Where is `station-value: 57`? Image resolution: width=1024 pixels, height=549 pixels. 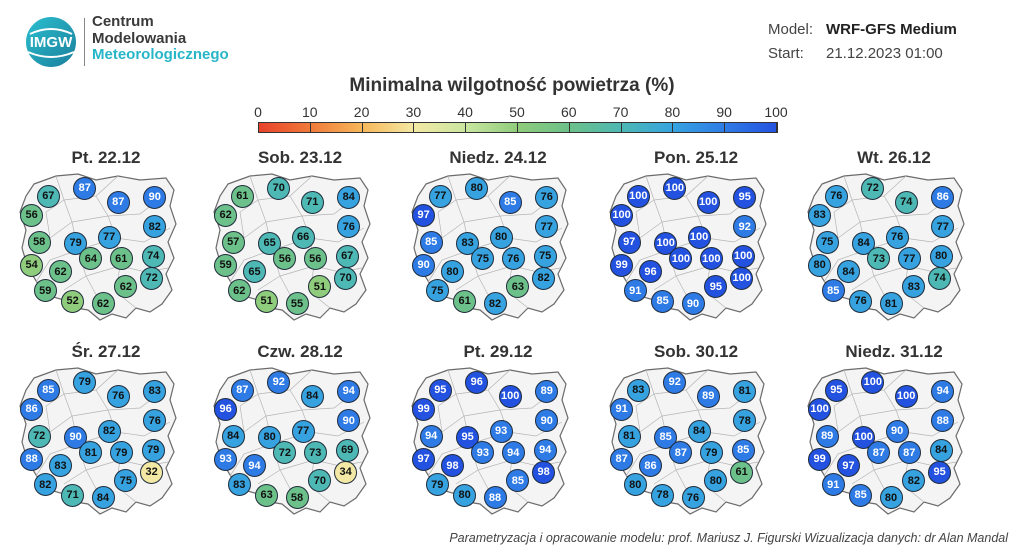 station-value: 57 is located at coordinates (233, 242).